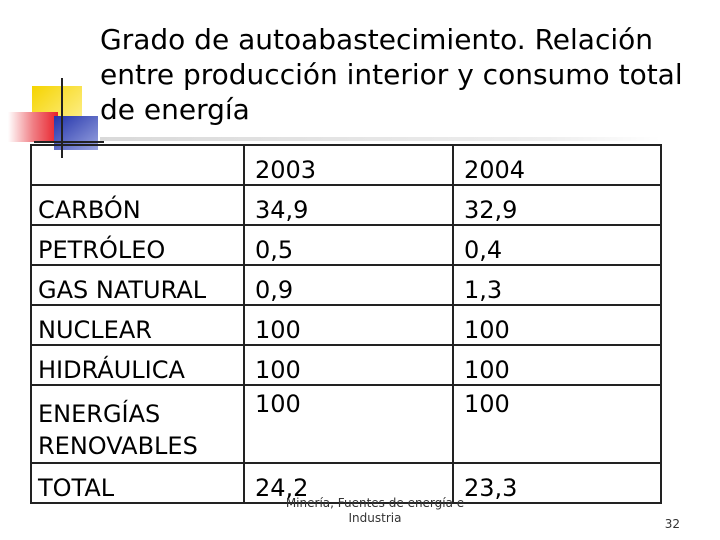 Image resolution: width=720 pixels, height=540 pixels. Describe the element at coordinates (557, 165) in the screenshot. I see `header-cell-2004: 2004` at that location.